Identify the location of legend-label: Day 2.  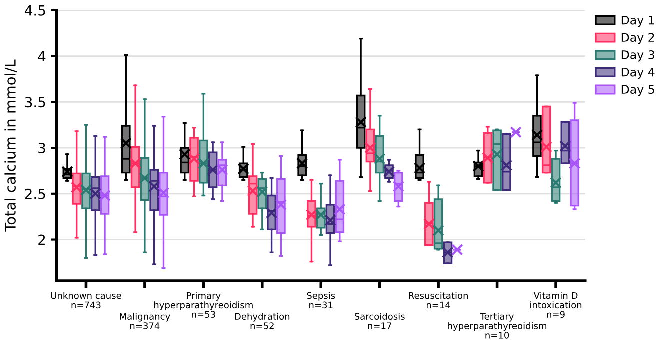
(638, 38).